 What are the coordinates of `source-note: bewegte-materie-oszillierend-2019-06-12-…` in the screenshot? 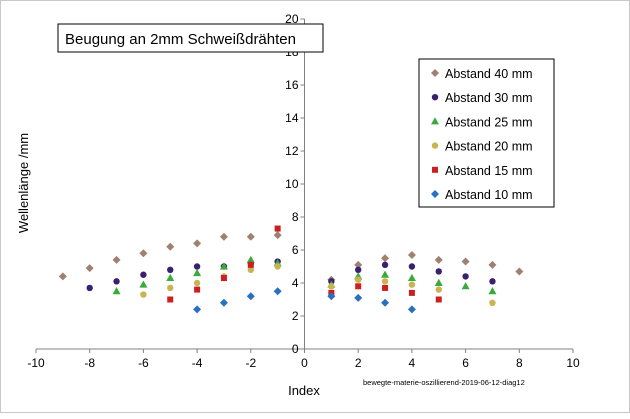 It's located at (444, 382).